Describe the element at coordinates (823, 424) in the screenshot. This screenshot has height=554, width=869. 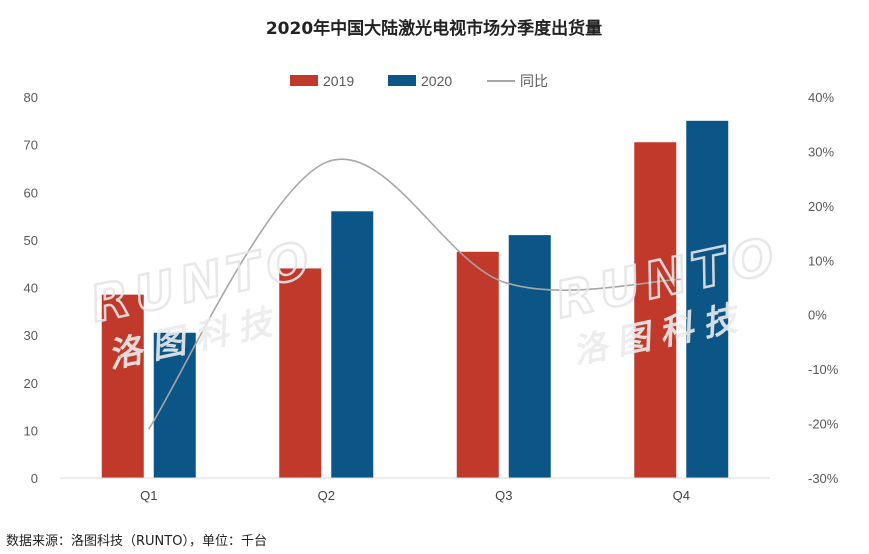
I see `right-axis-tick--20%: -20%` at that location.